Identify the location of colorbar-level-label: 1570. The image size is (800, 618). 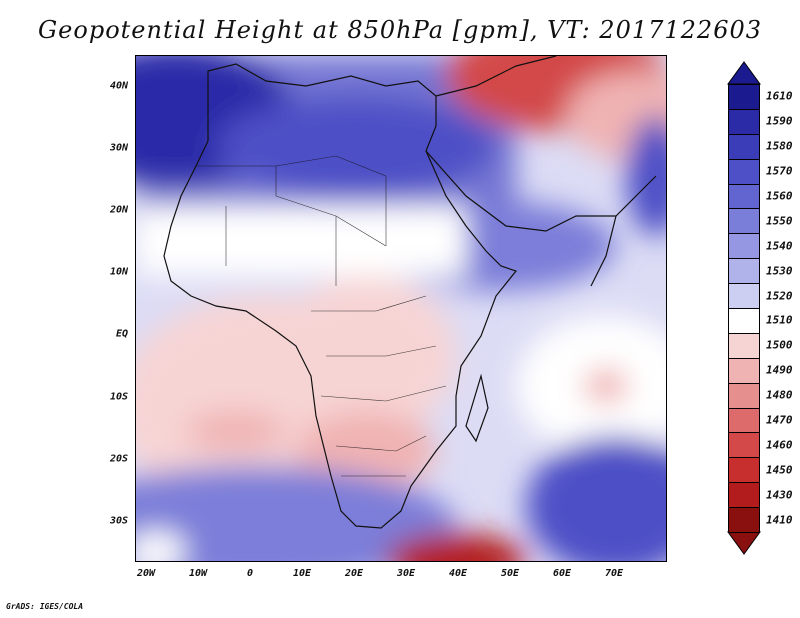
(779, 171).